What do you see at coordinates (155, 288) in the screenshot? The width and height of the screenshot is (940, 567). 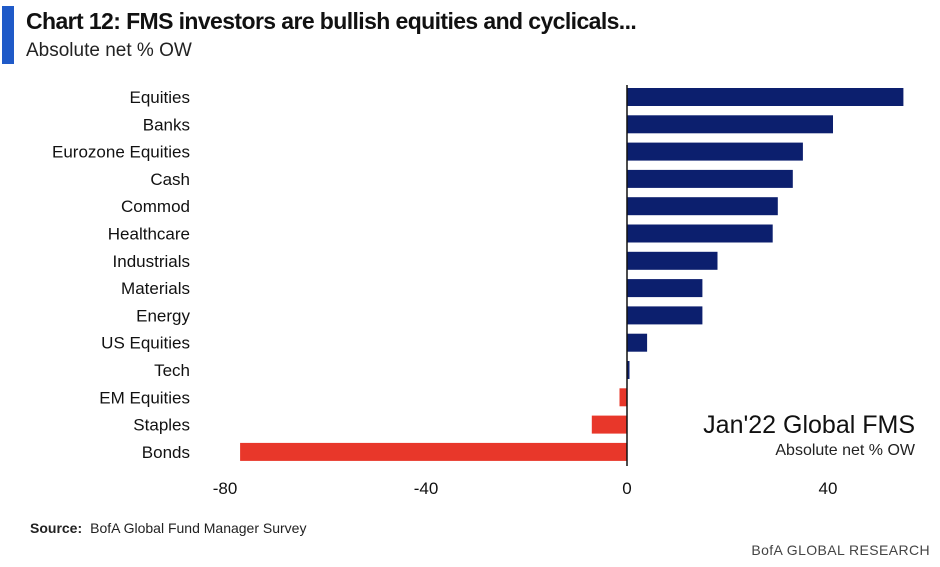 I see `category-label: Materials` at bounding box center [155, 288].